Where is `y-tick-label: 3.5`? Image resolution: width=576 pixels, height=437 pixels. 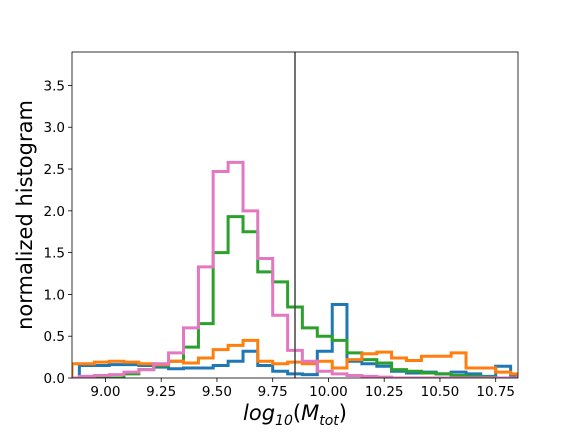
y-tick-label: 3.5 is located at coordinates (54, 86).